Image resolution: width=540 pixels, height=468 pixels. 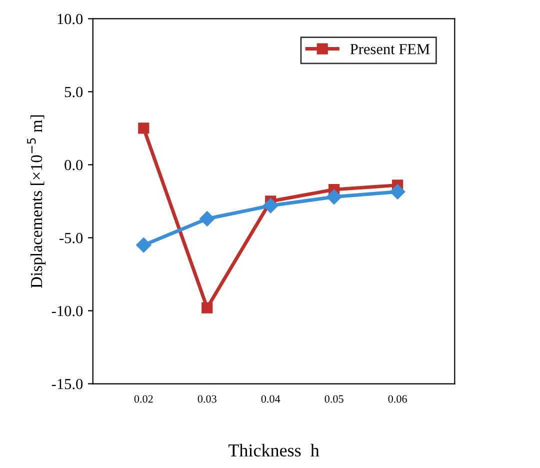 I want to click on x-tick-label: 0.06, so click(x=397, y=399).